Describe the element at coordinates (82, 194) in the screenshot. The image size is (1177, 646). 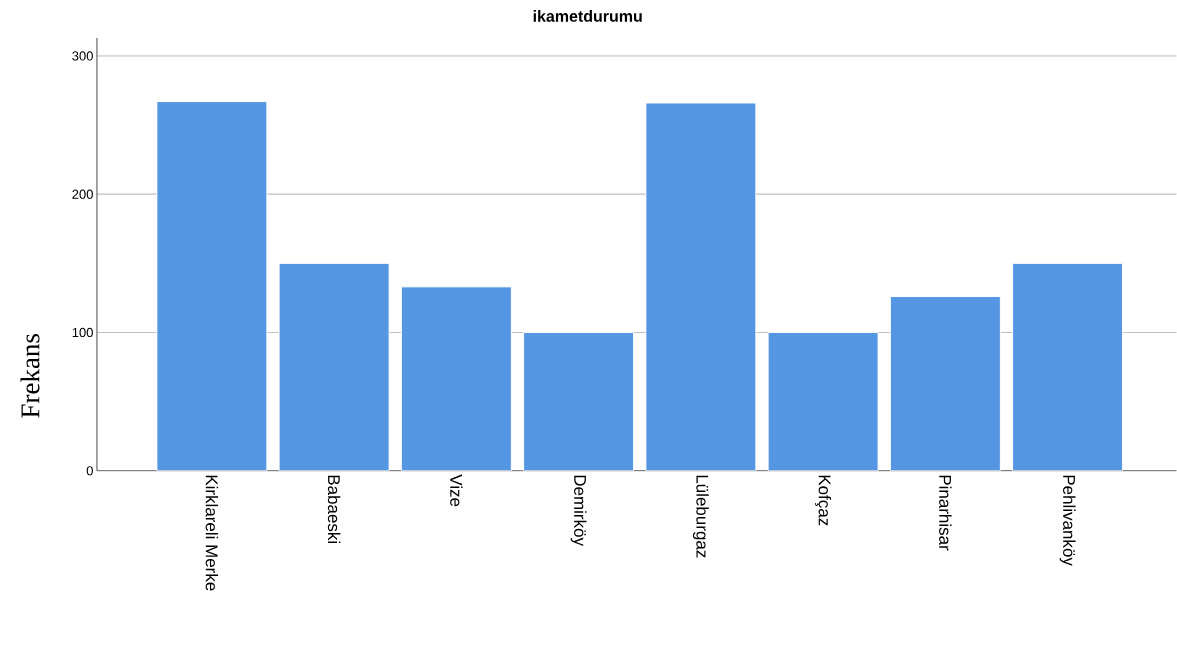
I see `y-tick-label: 200` at that location.